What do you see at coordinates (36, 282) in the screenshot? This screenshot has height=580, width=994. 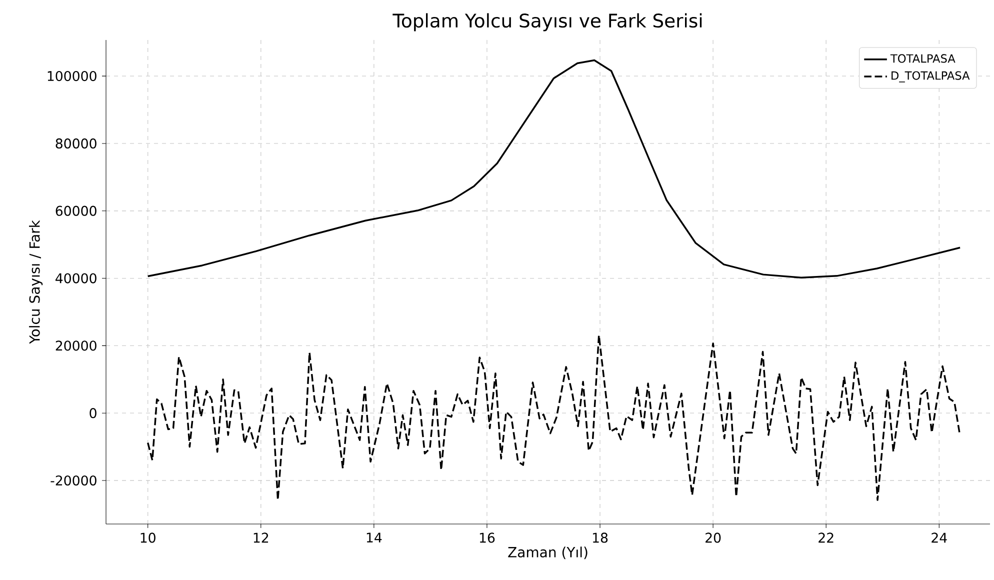 I see `y-axis-title: Yolcu Sayısı / Fark` at bounding box center [36, 282].